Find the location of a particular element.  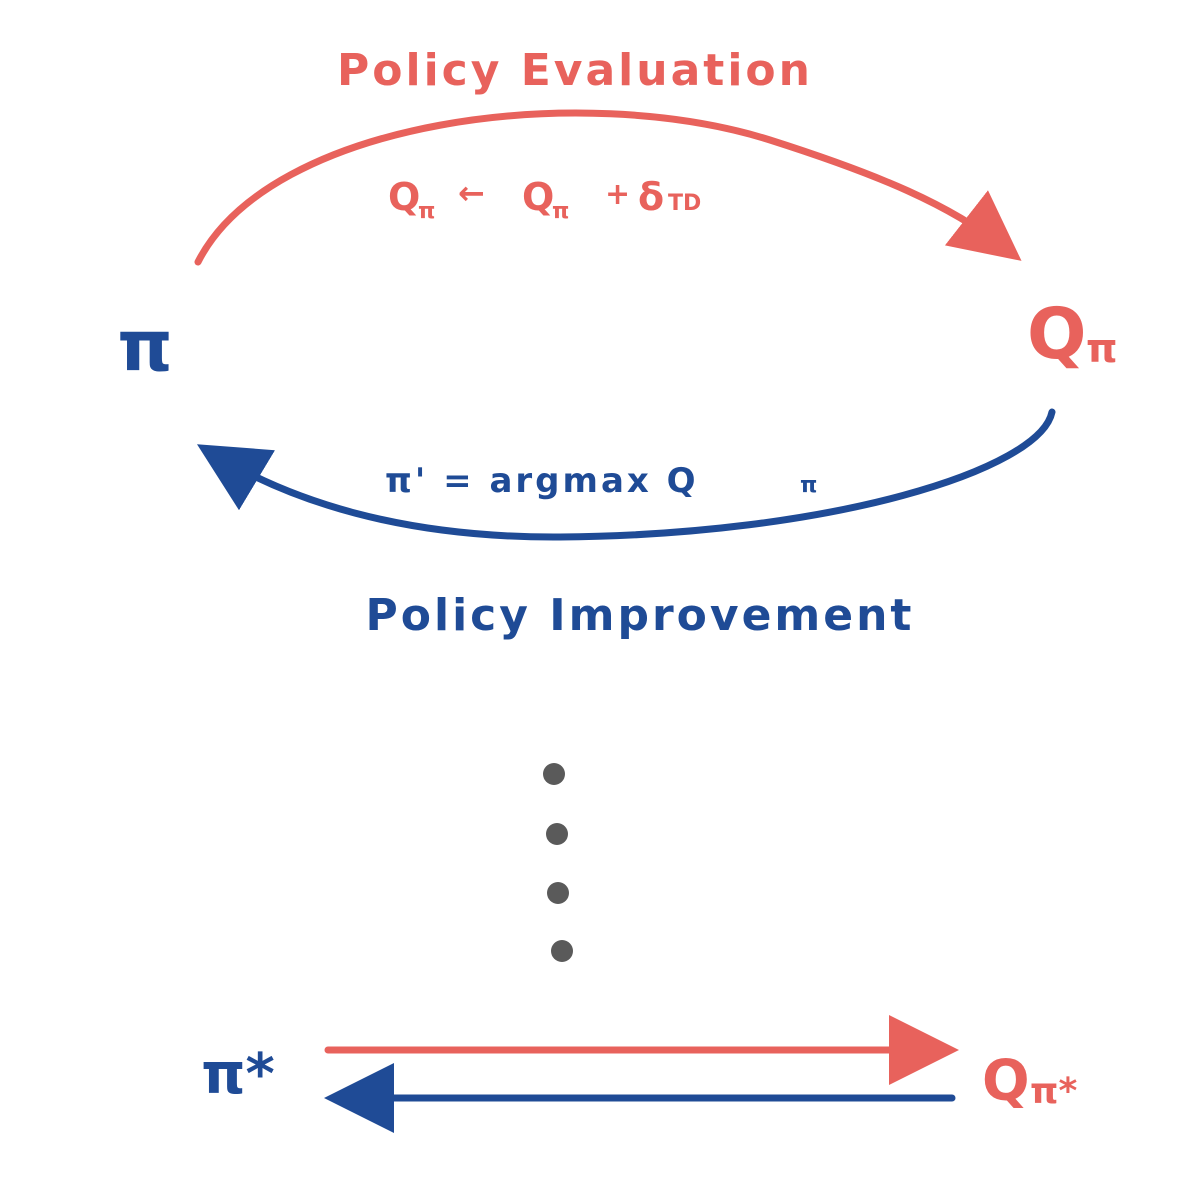

svg-text: δ is located at coordinates (651, 197).